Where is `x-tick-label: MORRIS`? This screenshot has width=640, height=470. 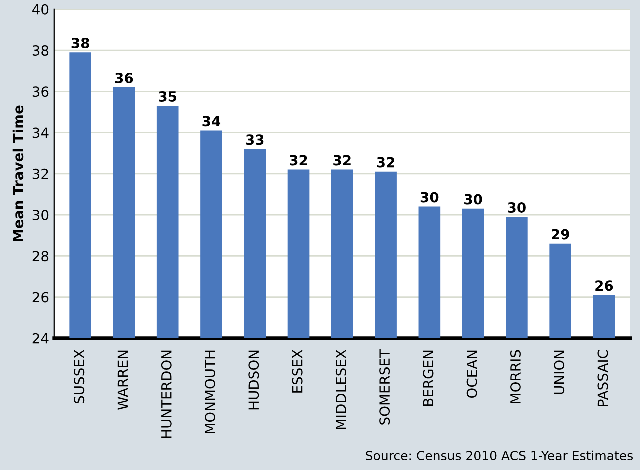
x-tick-label: MORRIS is located at coordinates (515, 377).